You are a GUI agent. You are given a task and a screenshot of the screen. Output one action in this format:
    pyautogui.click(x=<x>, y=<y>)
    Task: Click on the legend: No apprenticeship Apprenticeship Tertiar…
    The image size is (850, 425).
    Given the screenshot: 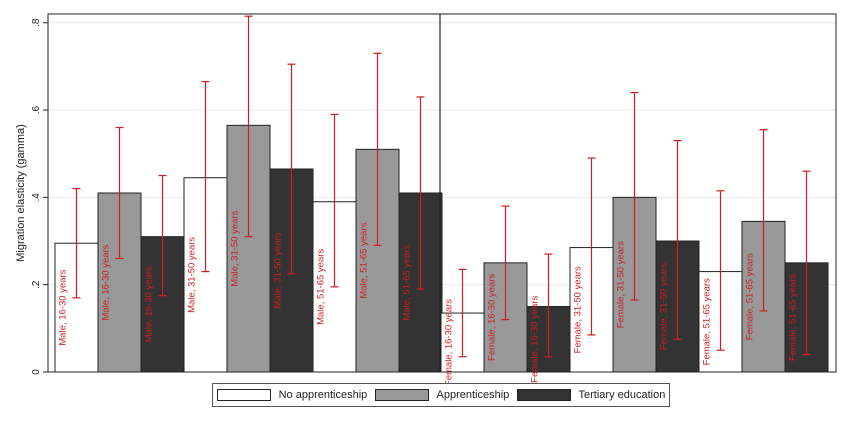 What is the action you would take?
    pyautogui.click(x=441, y=395)
    